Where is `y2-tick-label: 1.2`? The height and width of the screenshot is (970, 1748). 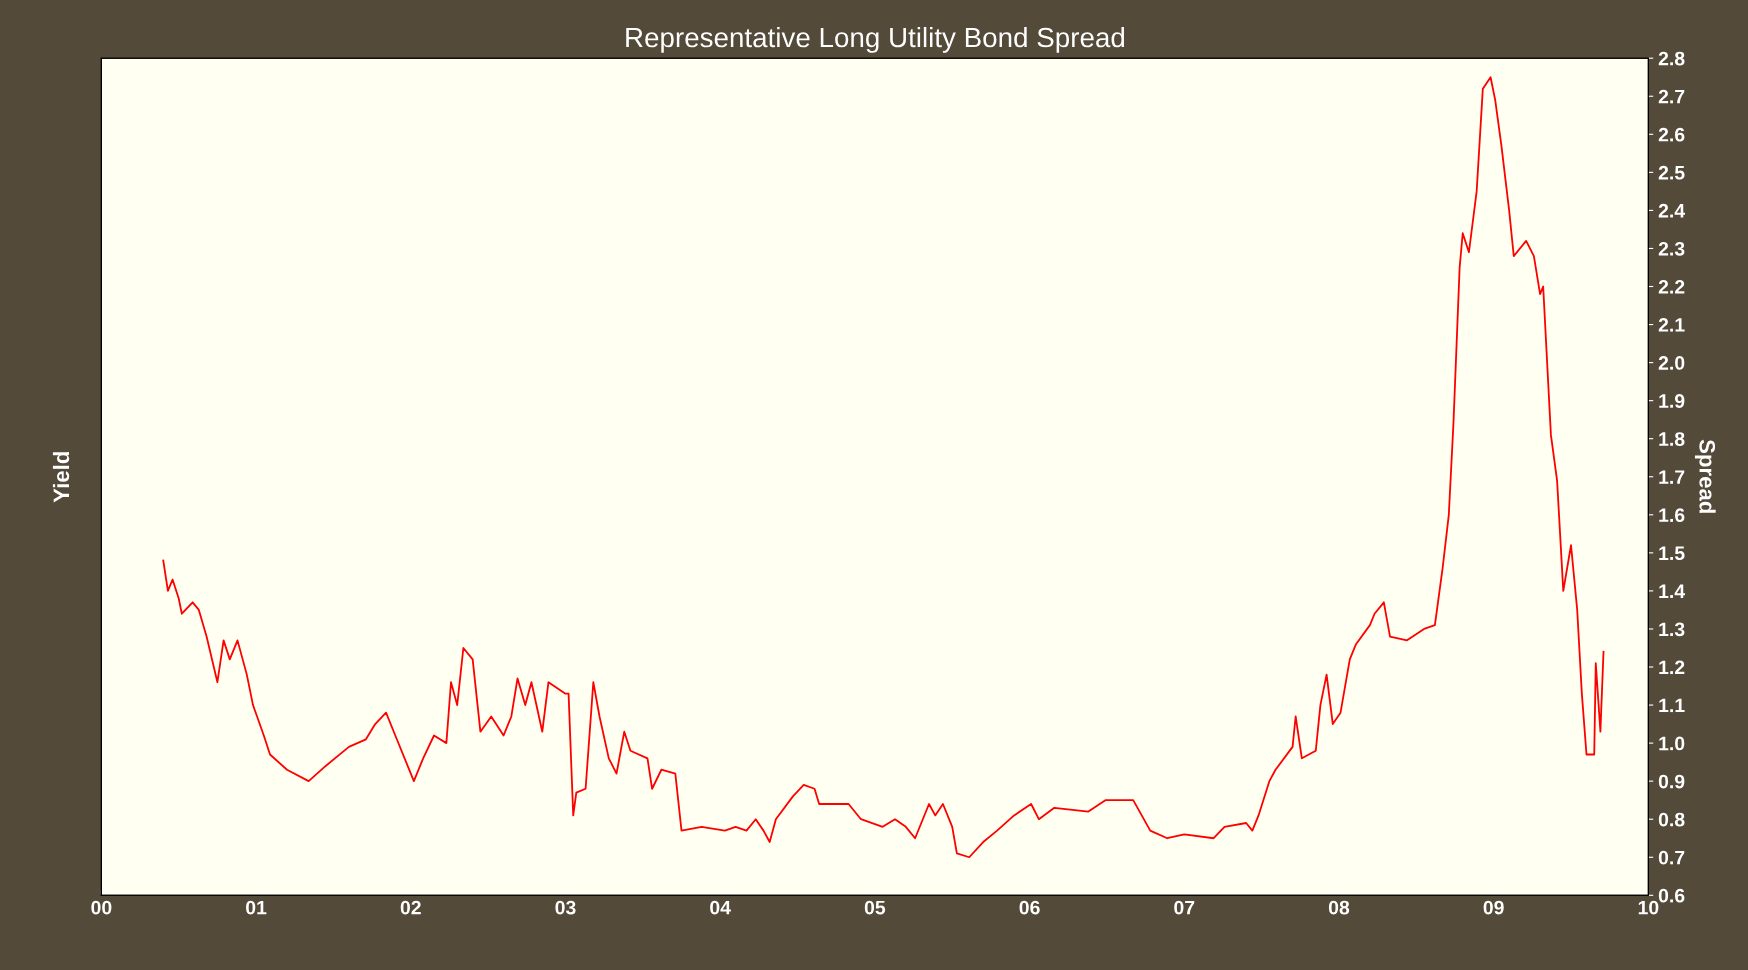 y2-tick-label: 1.2 is located at coordinates (1672, 667).